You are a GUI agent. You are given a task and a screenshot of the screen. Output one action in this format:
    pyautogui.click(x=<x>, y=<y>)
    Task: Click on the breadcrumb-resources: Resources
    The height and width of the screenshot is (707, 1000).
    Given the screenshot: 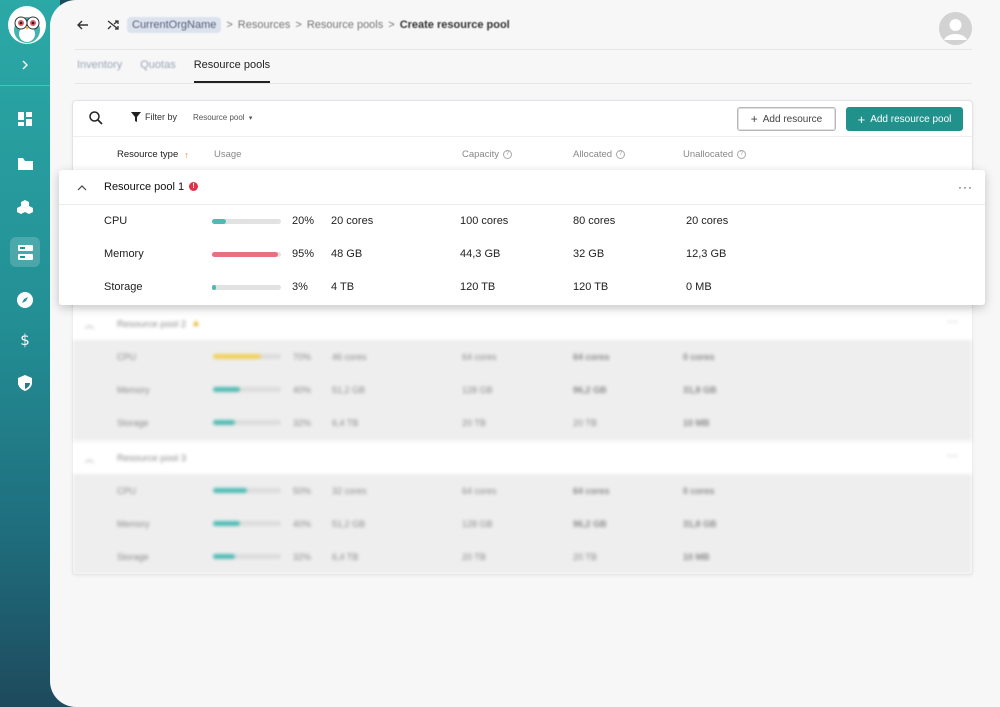 What is the action you would take?
    pyautogui.click(x=264, y=25)
    